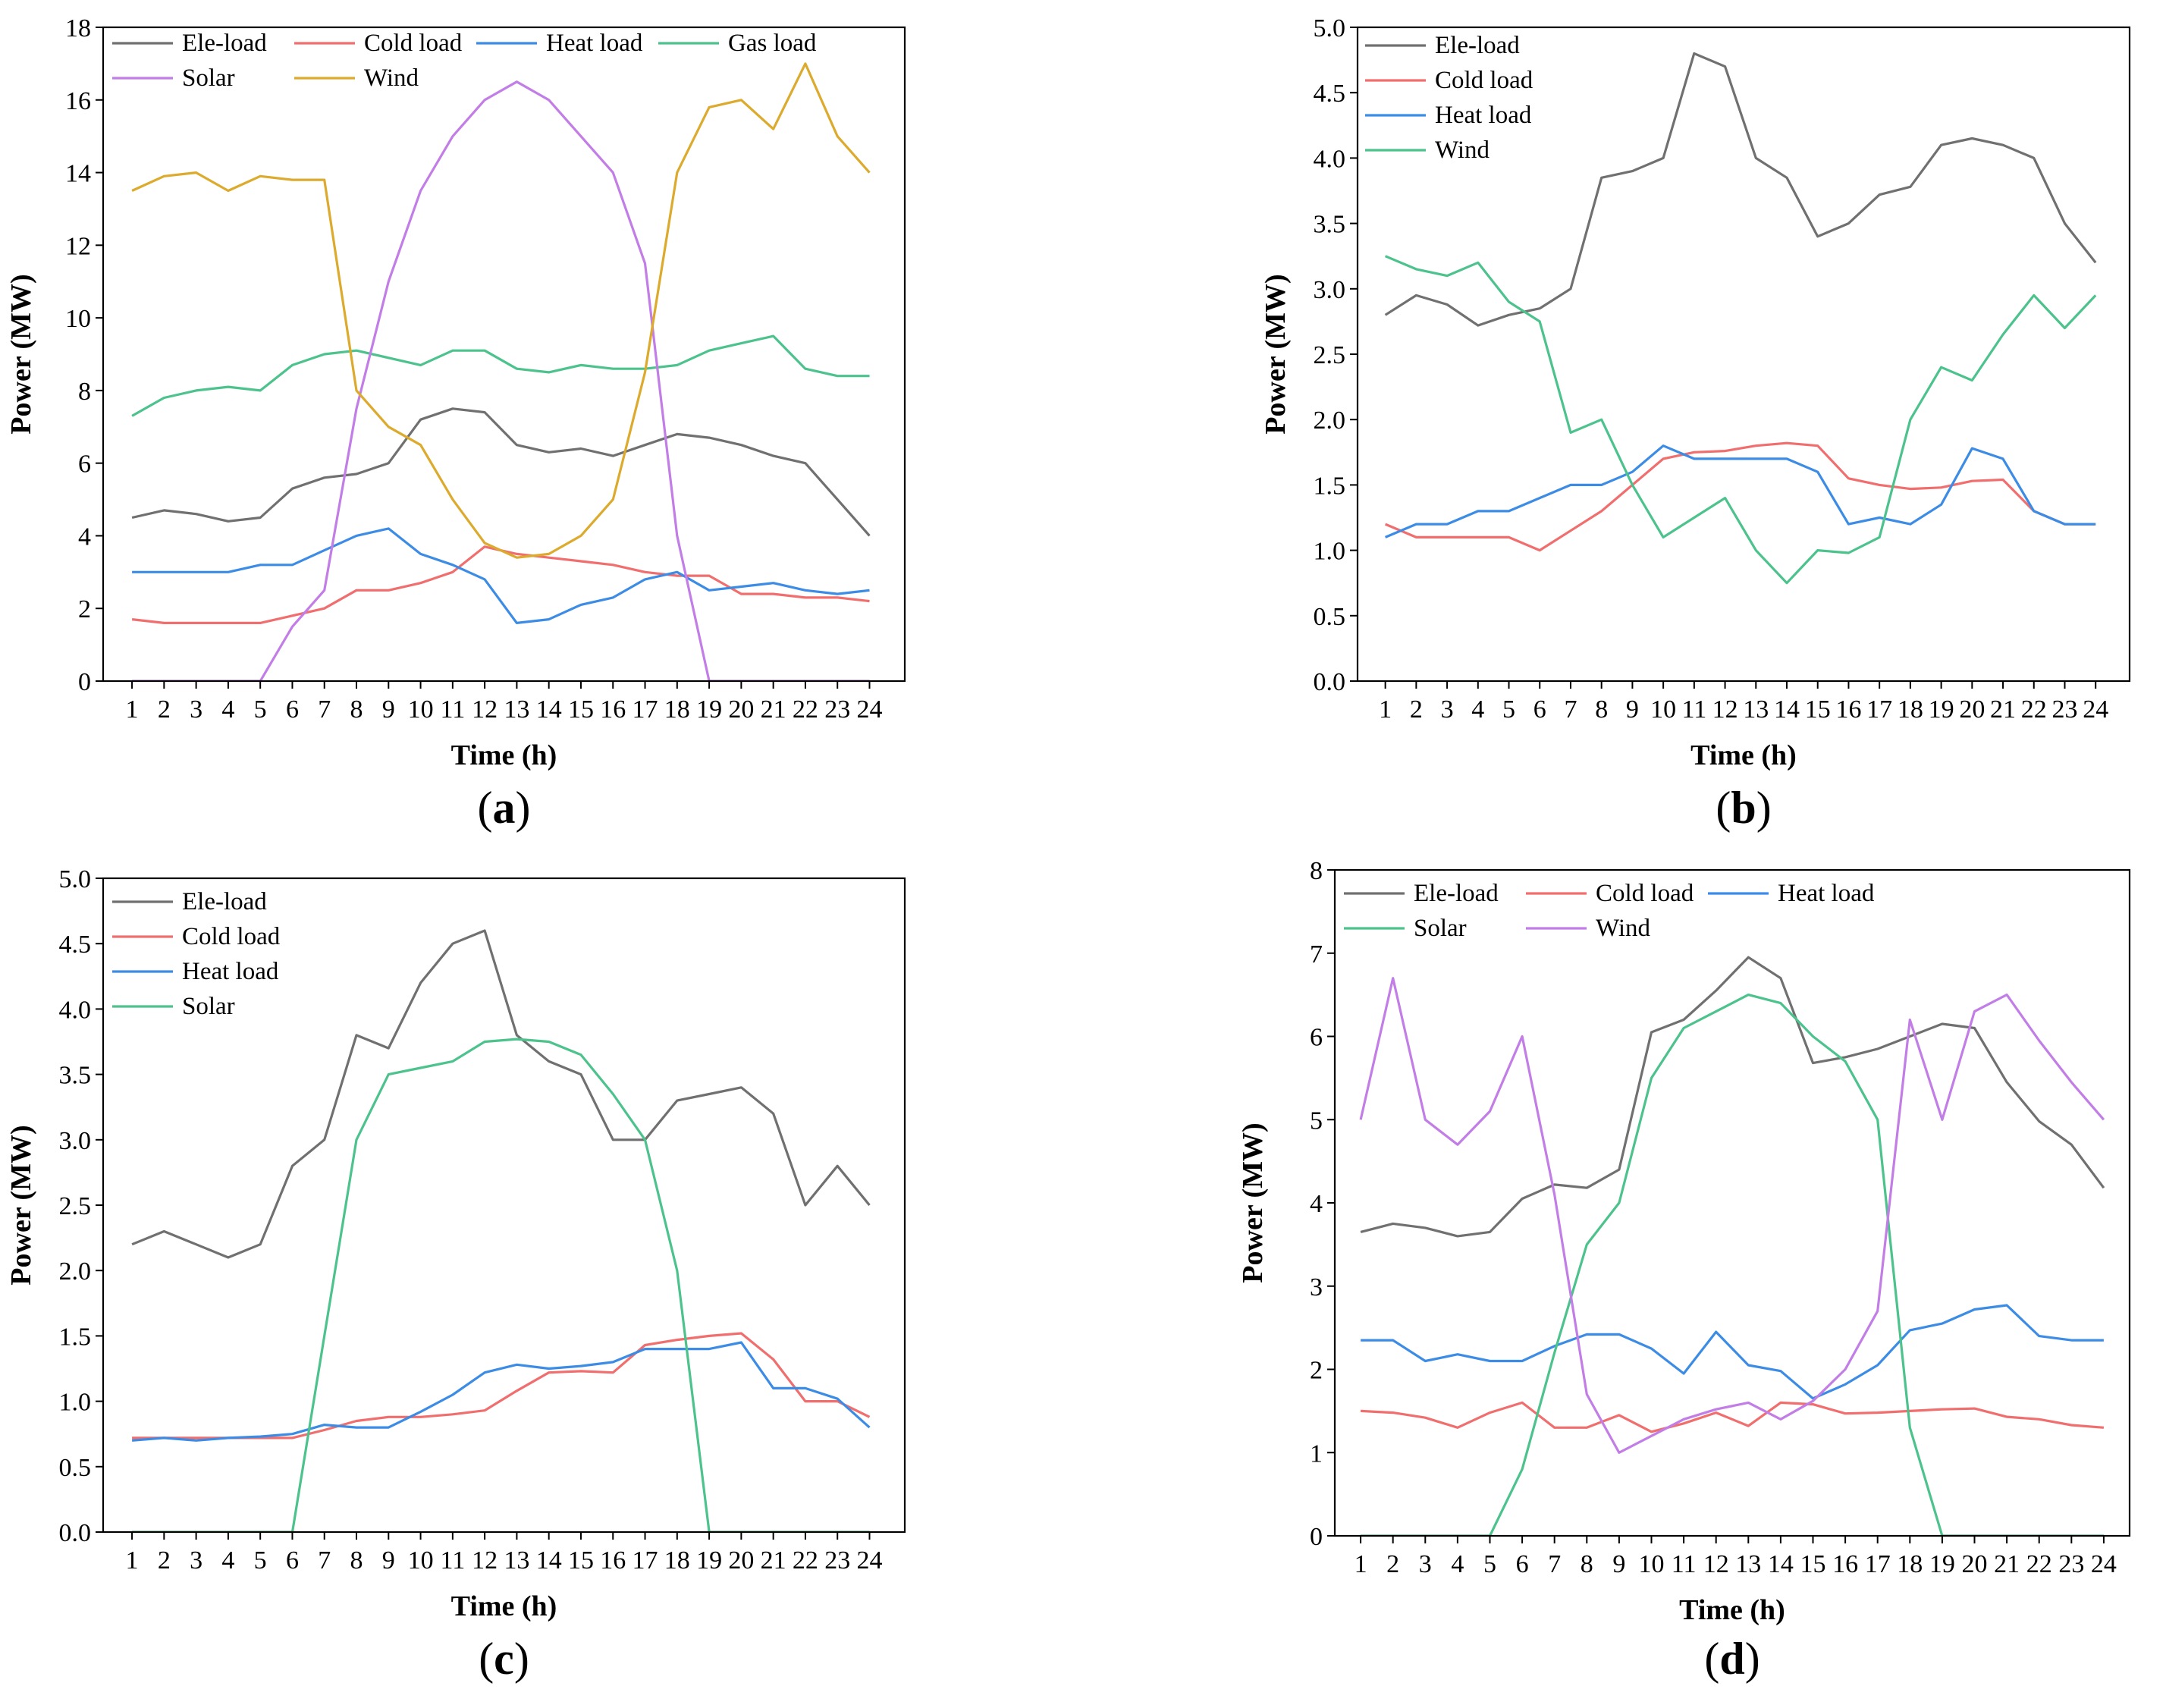  What do you see at coordinates (1316, 871) in the screenshot?
I see `y-tick-label: 8` at bounding box center [1316, 871].